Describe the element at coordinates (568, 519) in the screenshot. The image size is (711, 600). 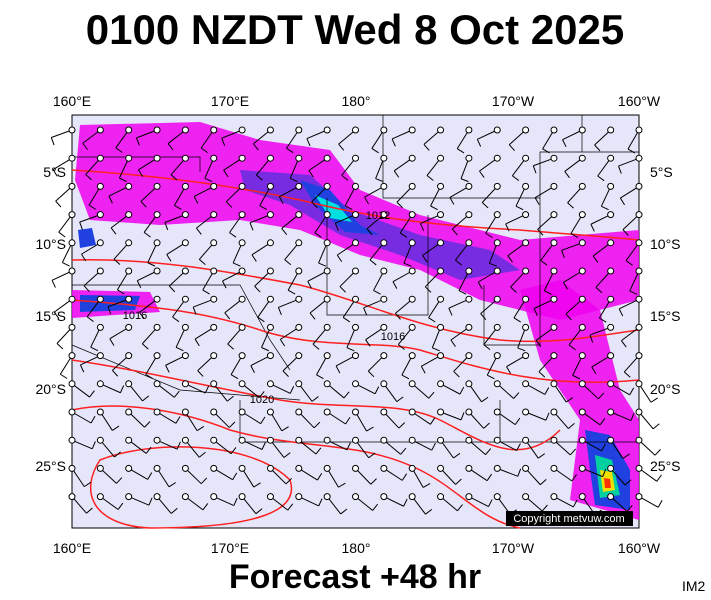
I see `copyright: Copyright metvuw.com` at that location.